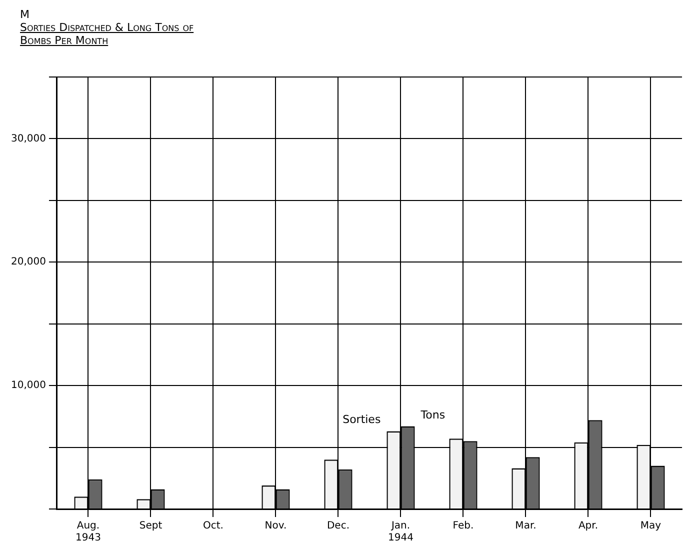 The height and width of the screenshot is (559, 700). Describe the element at coordinates (275, 526) in the screenshot. I see `x-tick-label: Nov.` at that location.